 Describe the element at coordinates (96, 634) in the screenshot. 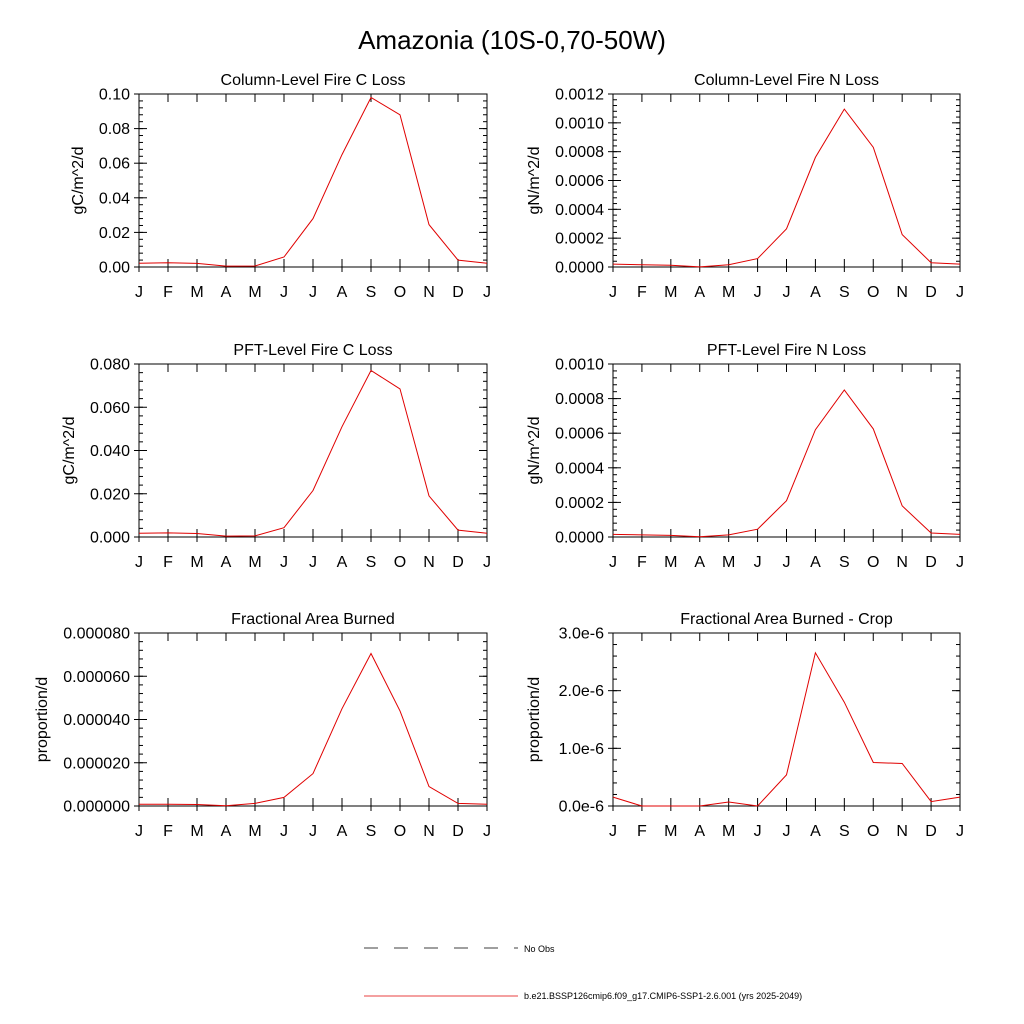

I see `y-tick-label: 0.000080` at that location.